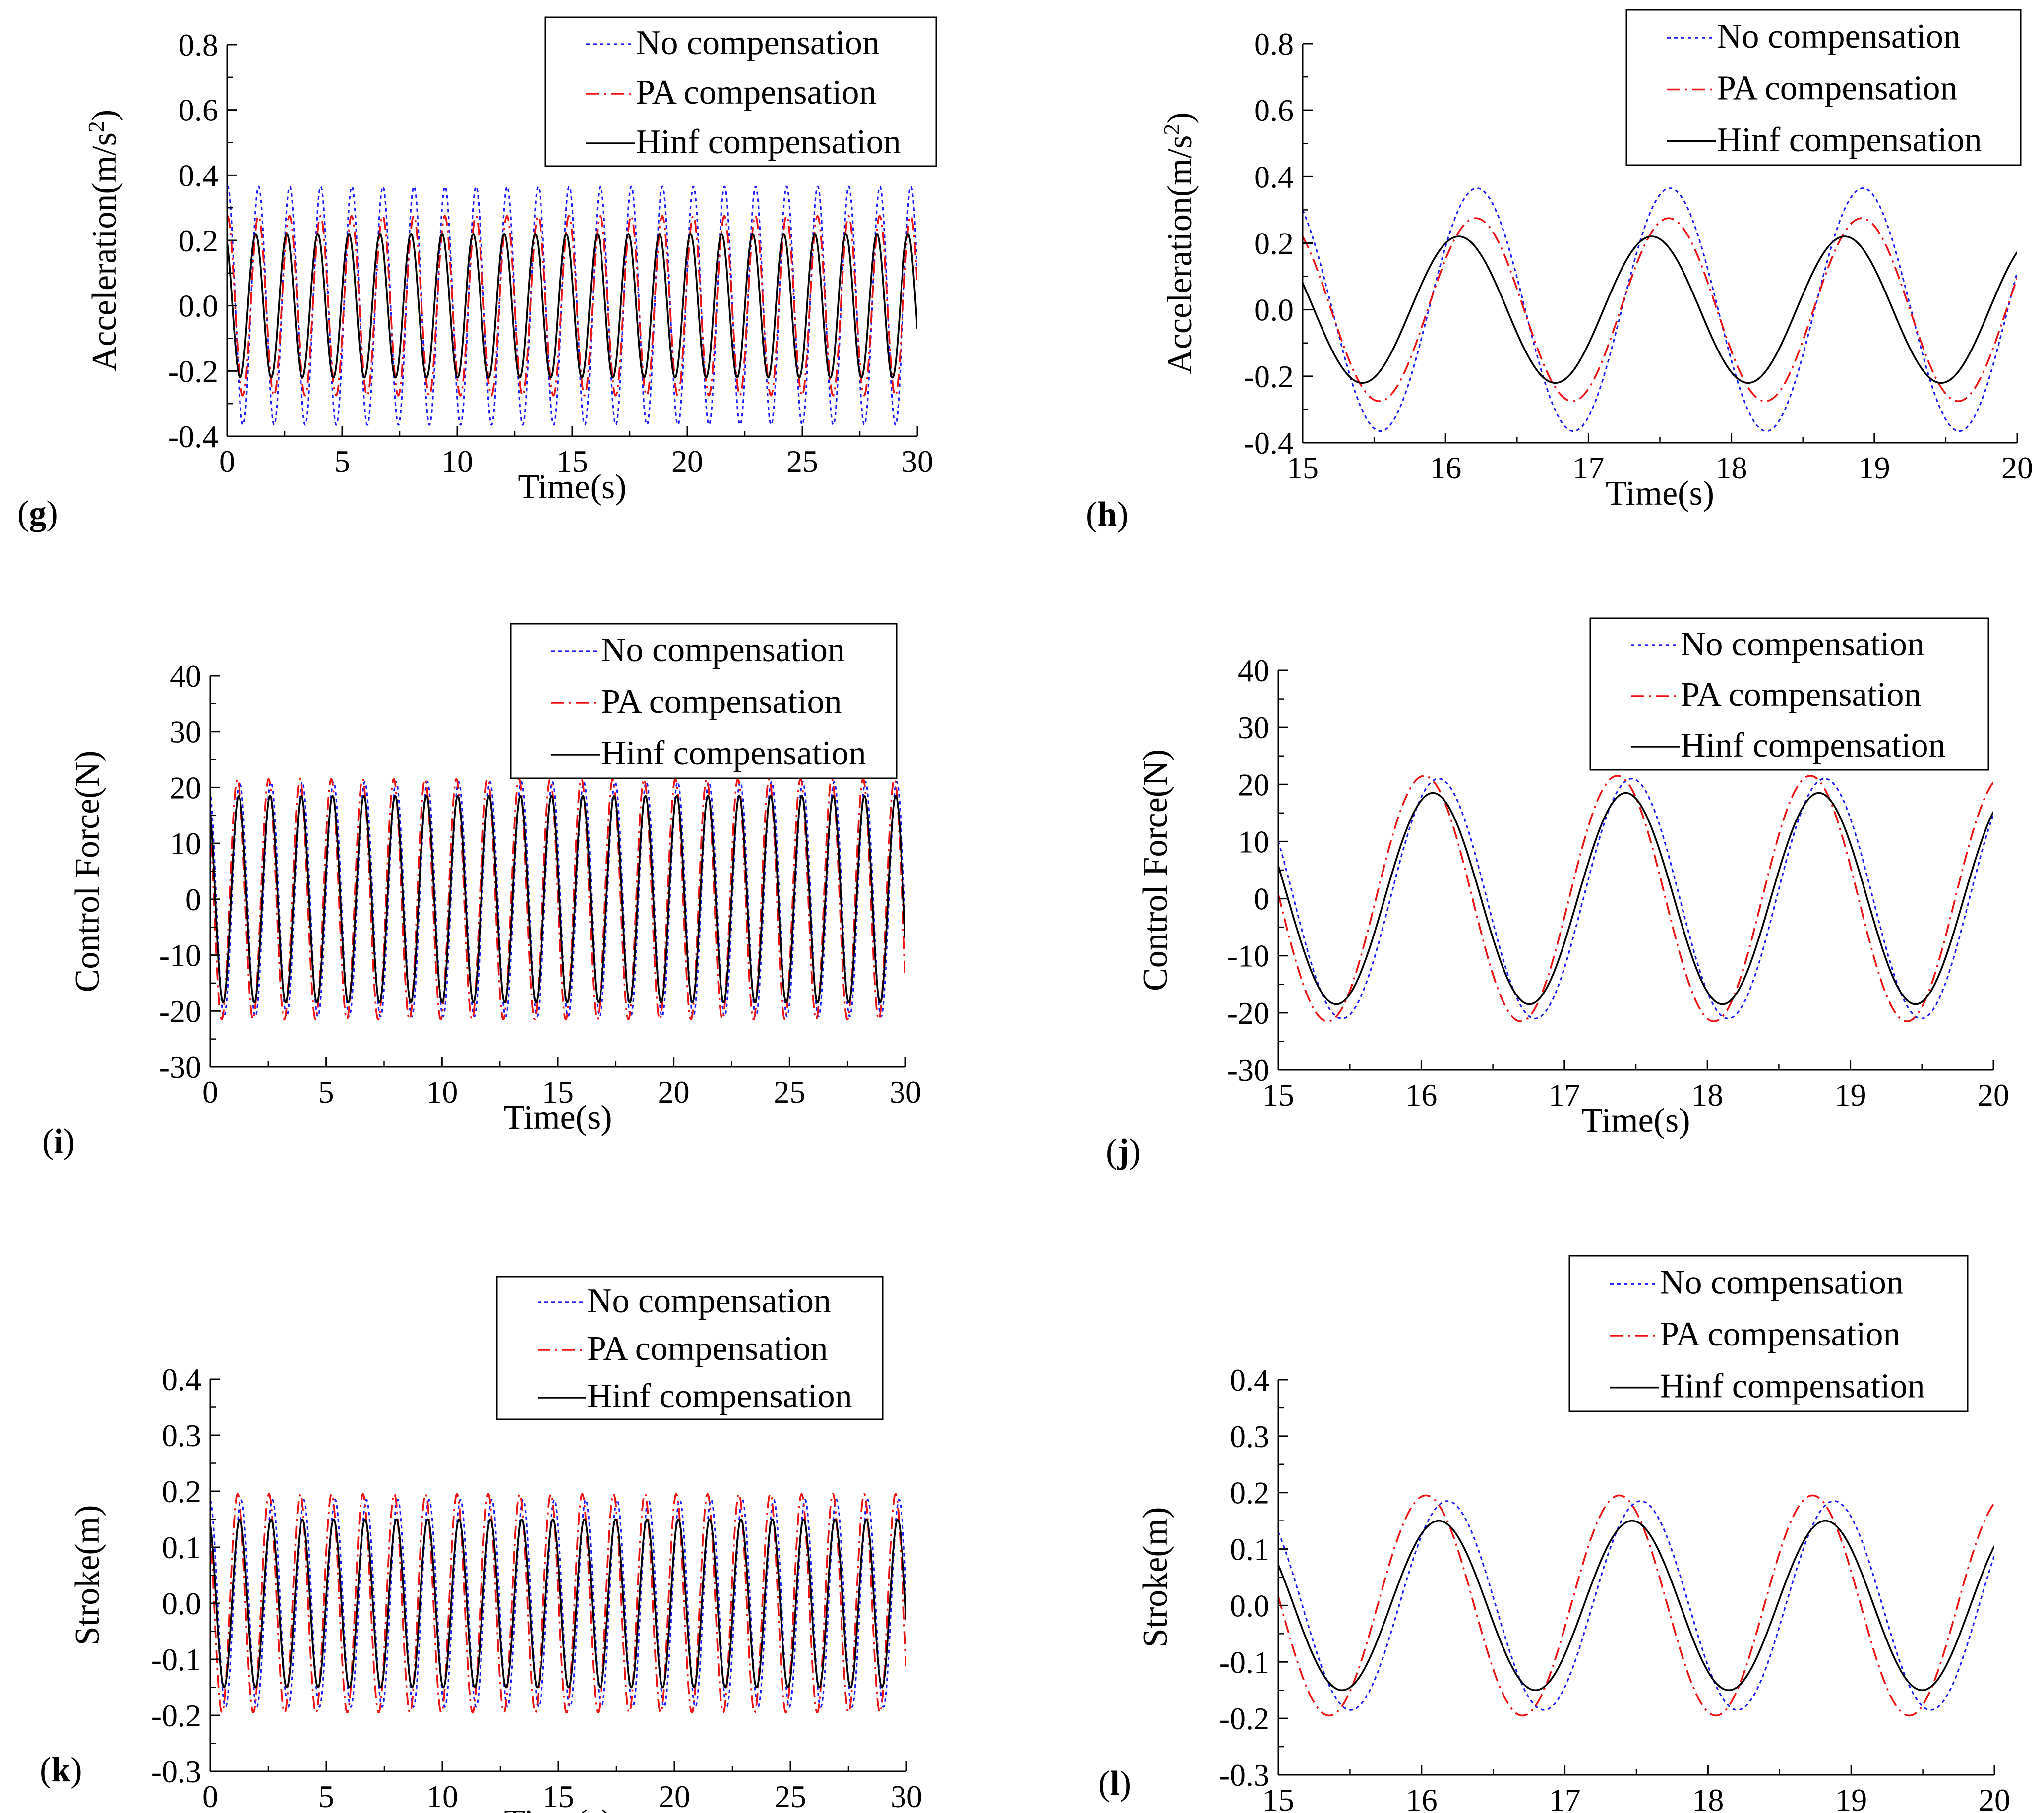  I want to click on y-axis-label-superscript: 2, so click(96, 127).